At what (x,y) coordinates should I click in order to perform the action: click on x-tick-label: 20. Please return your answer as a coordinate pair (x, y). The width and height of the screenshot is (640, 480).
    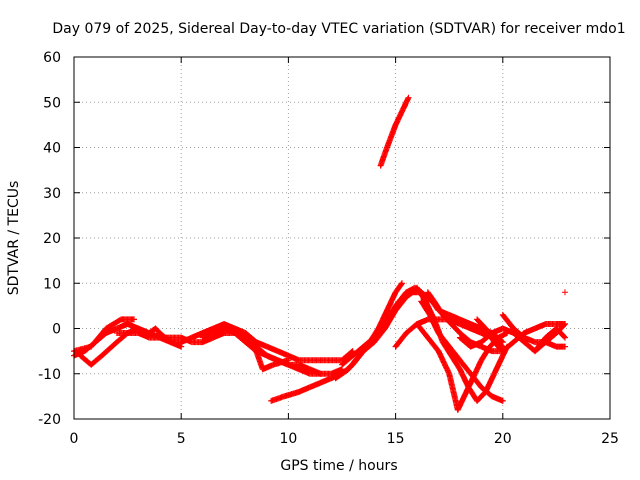
    Looking at the image, I should click on (503, 439).